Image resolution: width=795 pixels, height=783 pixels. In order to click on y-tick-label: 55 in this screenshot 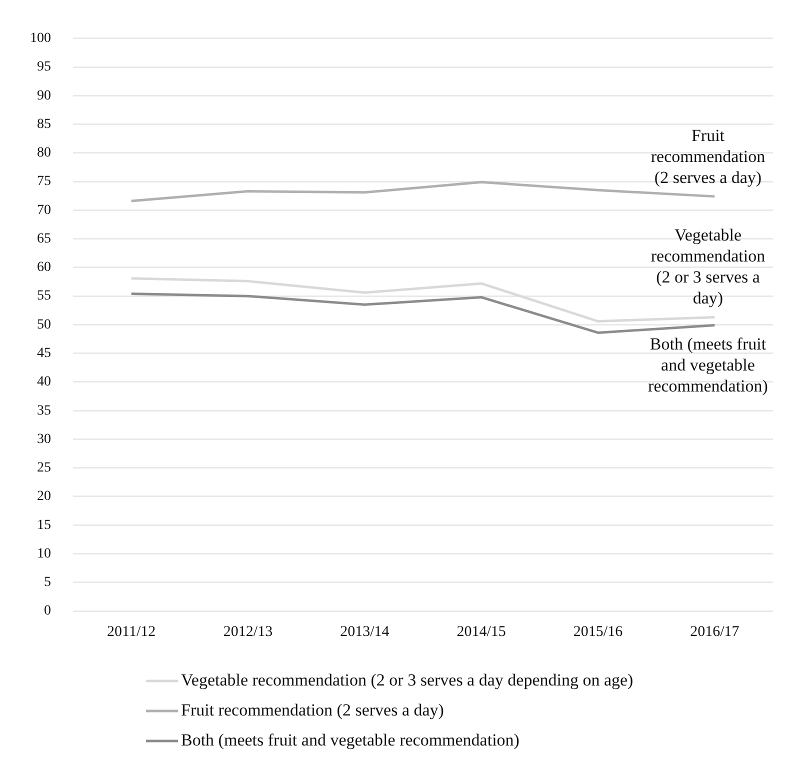, I will do `click(44, 296)`.